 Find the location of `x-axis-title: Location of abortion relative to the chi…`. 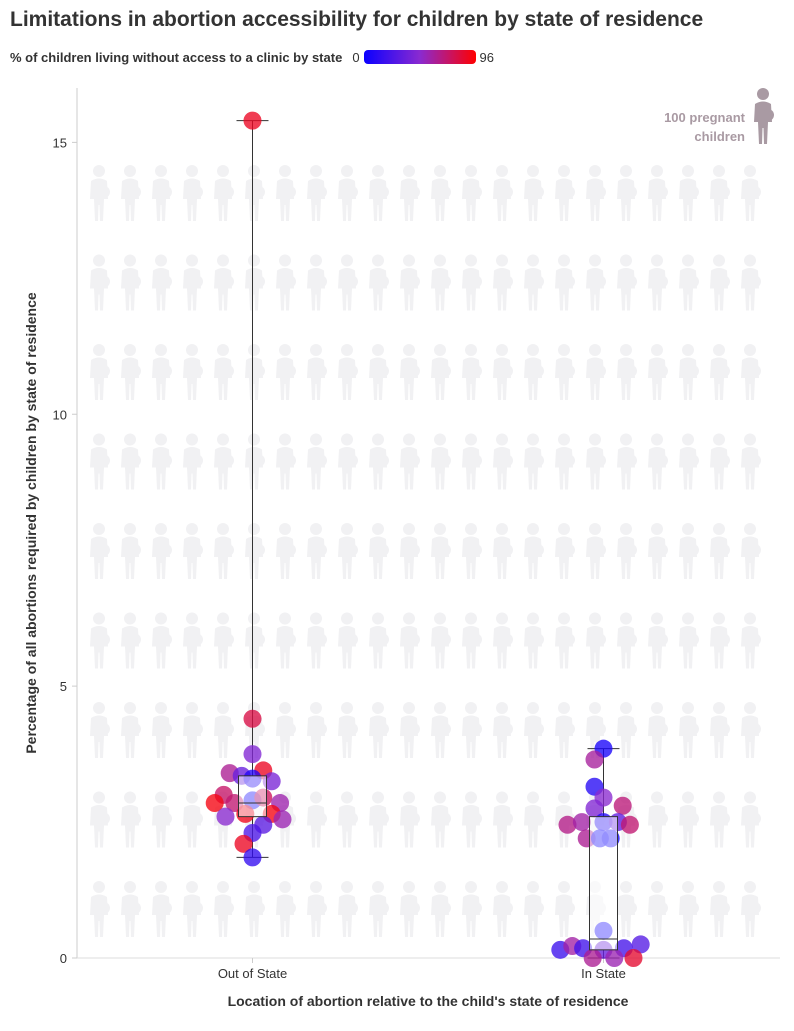

x-axis-title: Location of abortion relative to the chi… is located at coordinates (428, 1001).